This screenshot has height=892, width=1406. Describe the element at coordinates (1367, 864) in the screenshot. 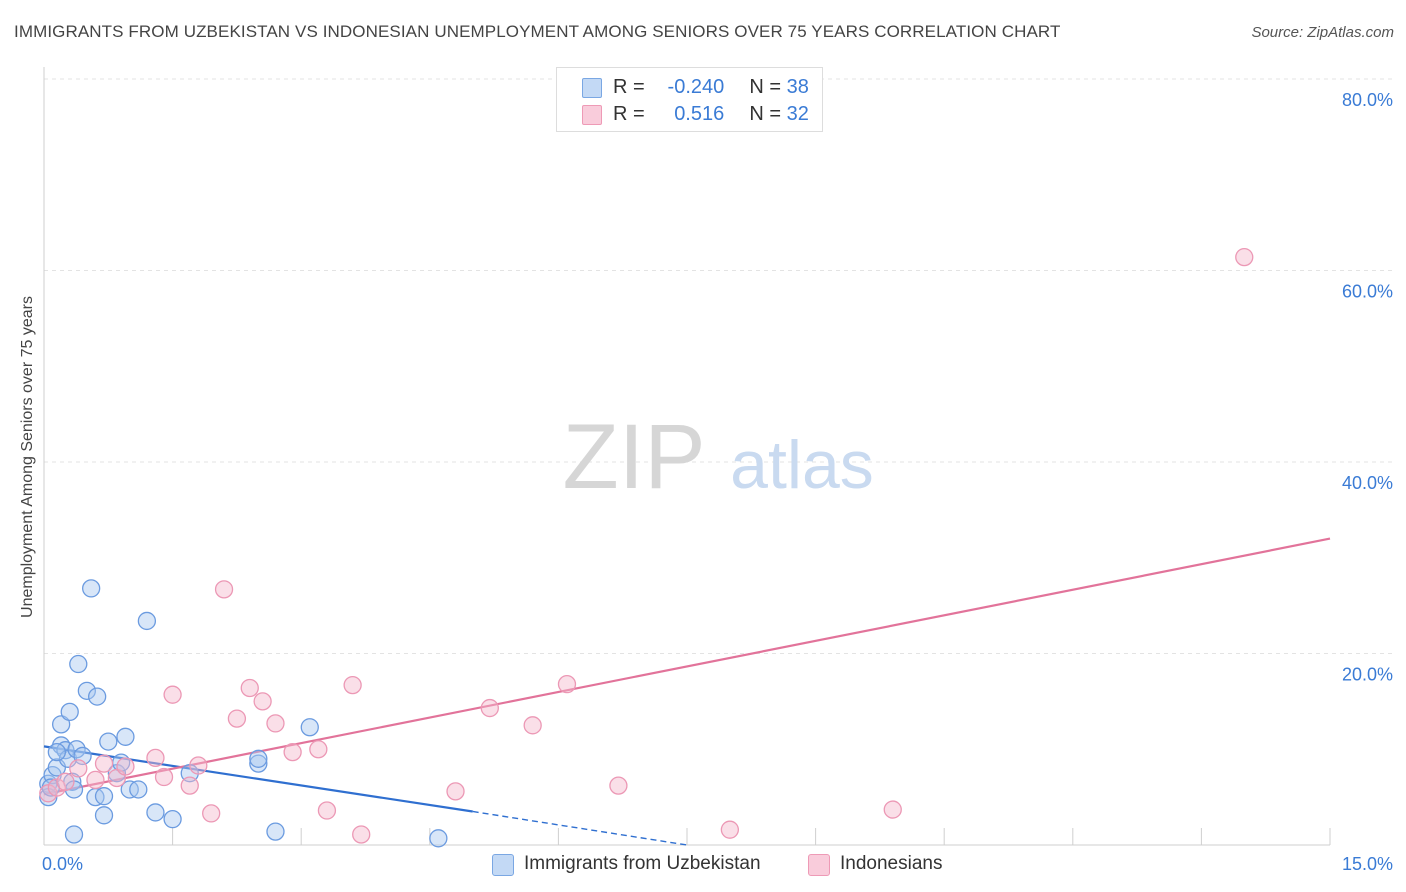

I see `x-tick-label: 15.0%` at that location.